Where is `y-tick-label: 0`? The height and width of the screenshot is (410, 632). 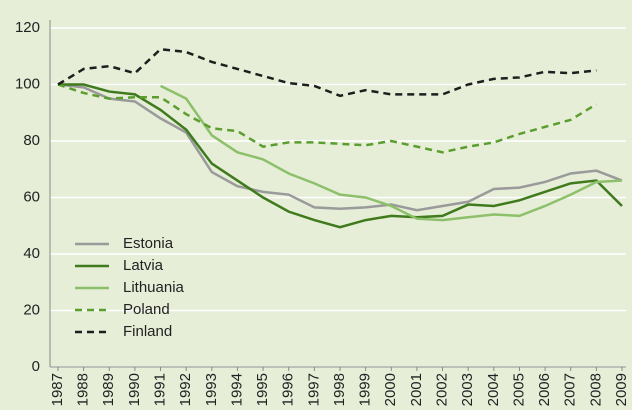
y-tick-label: 0 is located at coordinates (36, 366).